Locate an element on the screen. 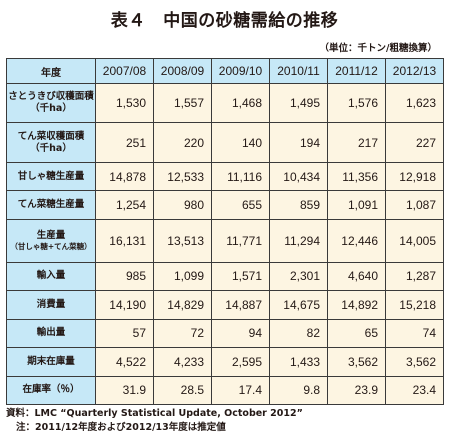 Image resolution: width=449 pixels, height=440 pixels. table-cell: 12,533 is located at coordinates (182, 176).